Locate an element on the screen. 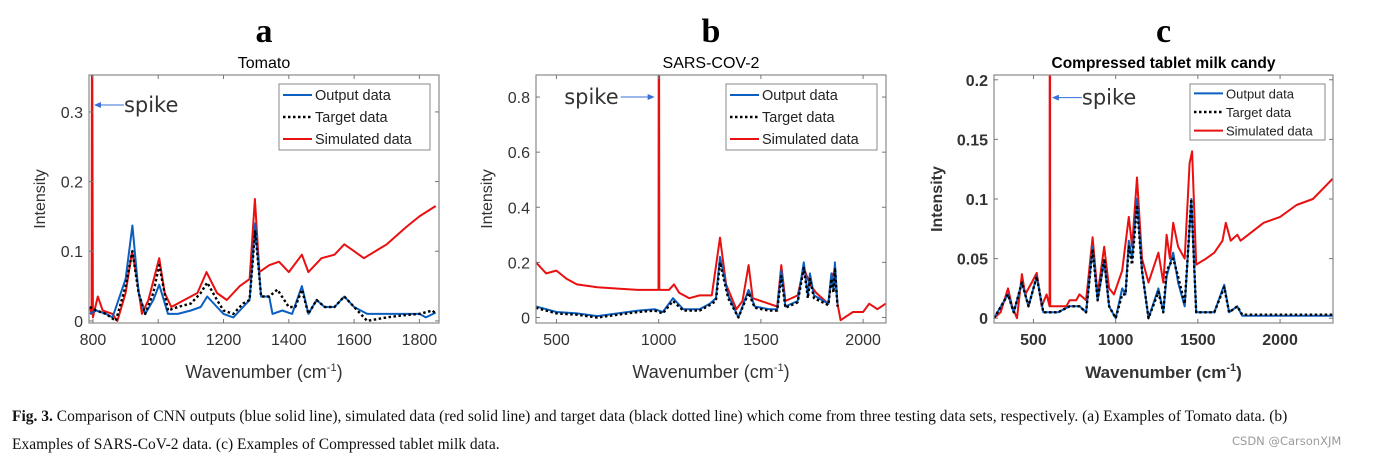  panel-letter: a is located at coordinates (264, 31).